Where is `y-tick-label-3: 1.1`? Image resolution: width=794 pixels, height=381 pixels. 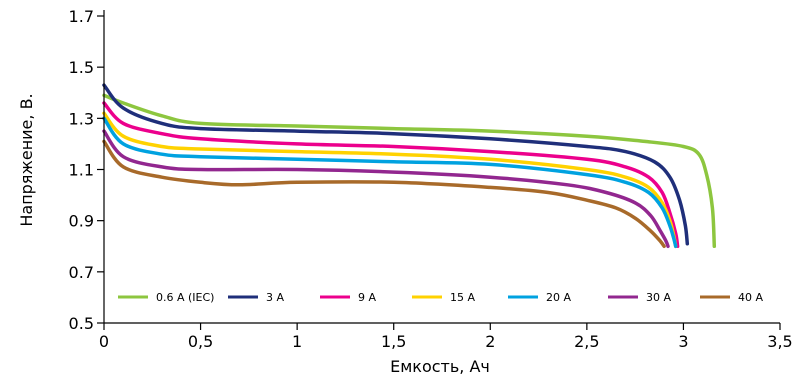 y-tick-label-3: 1.1 is located at coordinates (81, 170).